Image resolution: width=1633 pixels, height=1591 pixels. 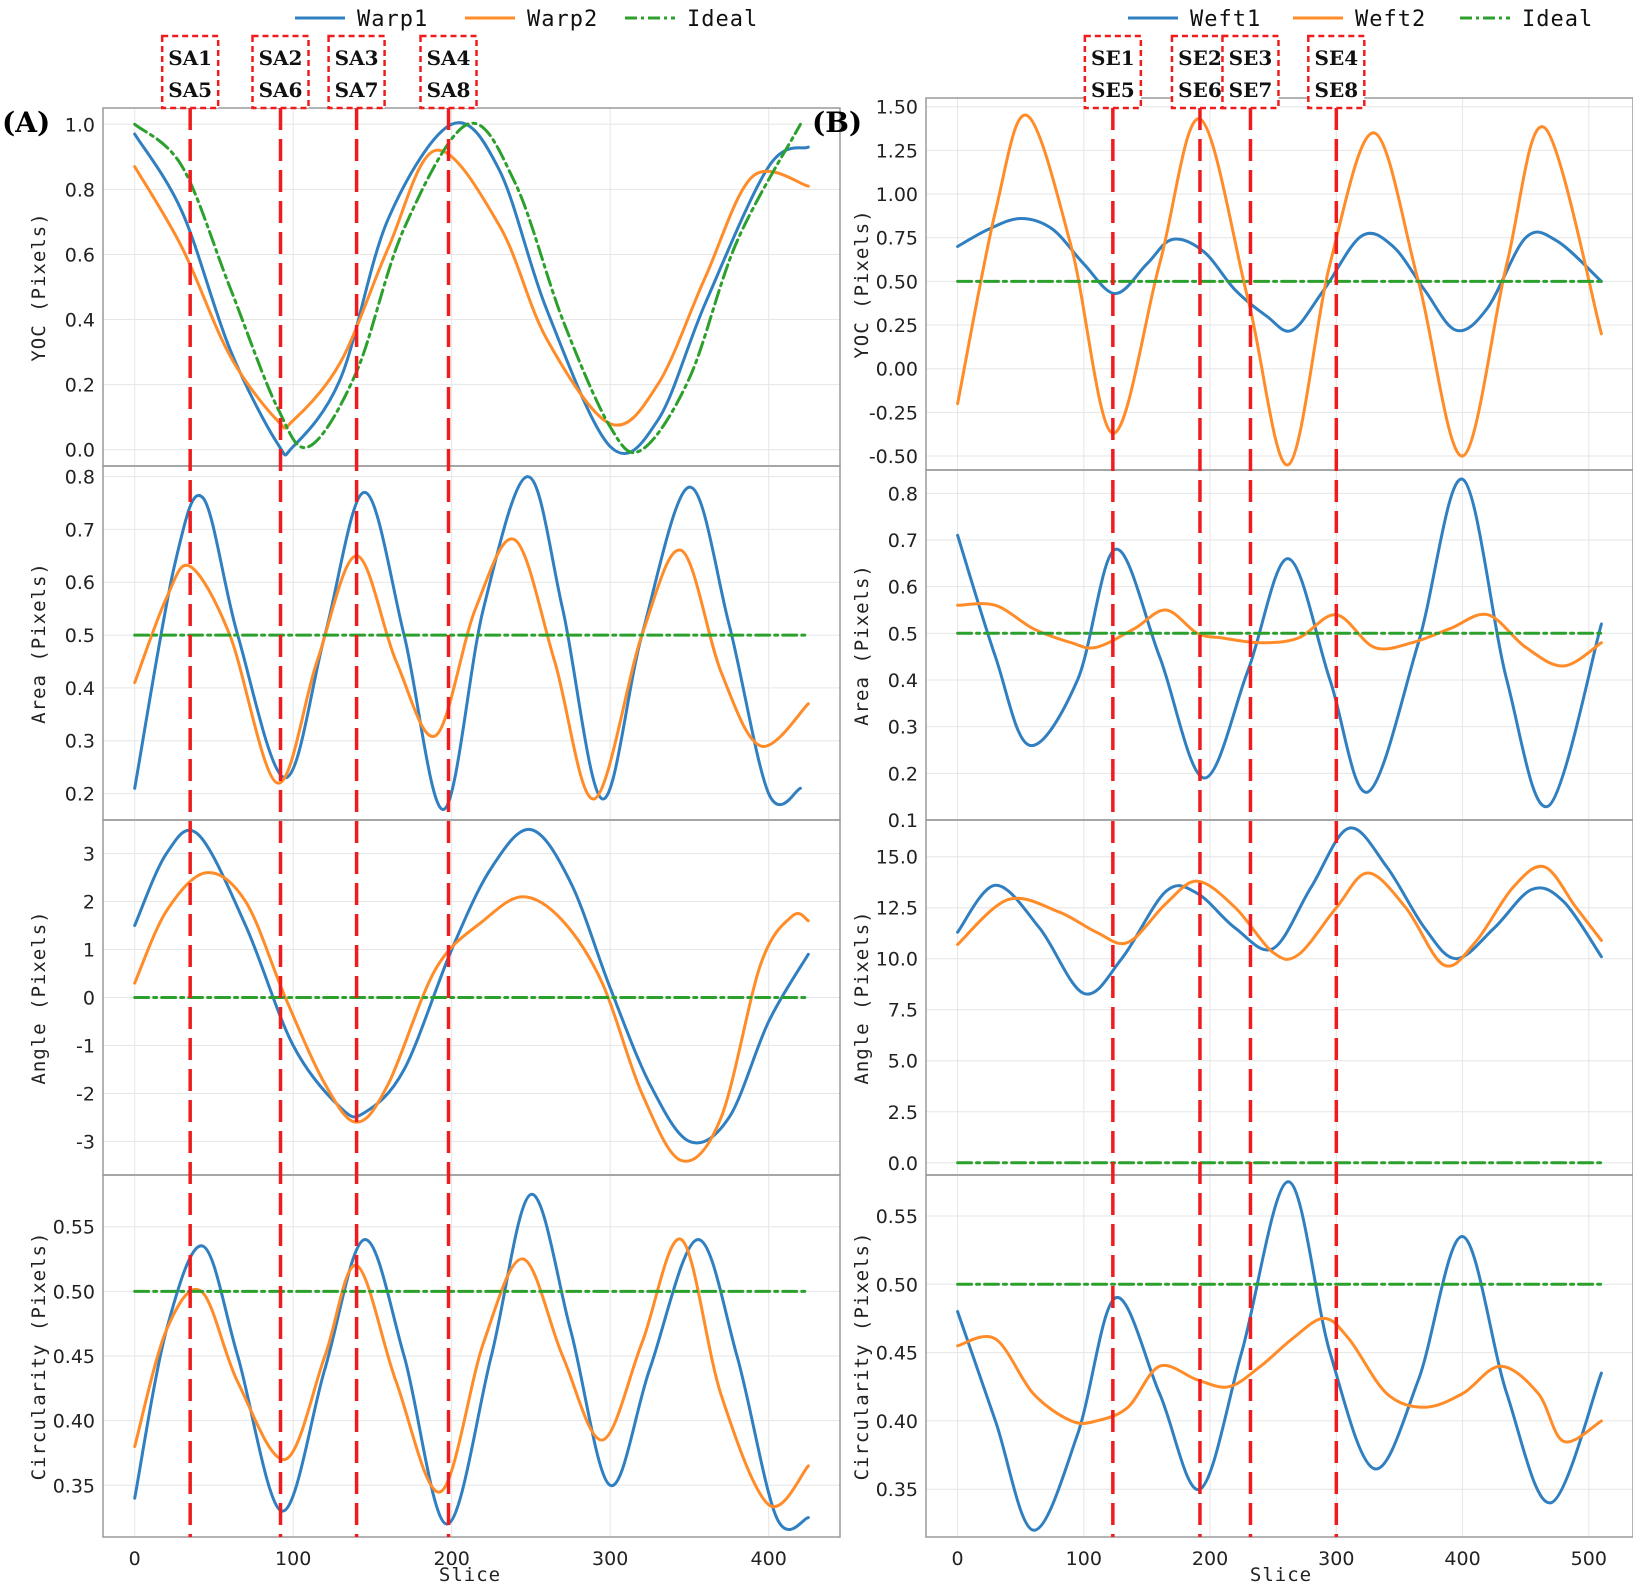 What do you see at coordinates (280, 72) in the screenshot?
I see `marker-box-sa2` at bounding box center [280, 72].